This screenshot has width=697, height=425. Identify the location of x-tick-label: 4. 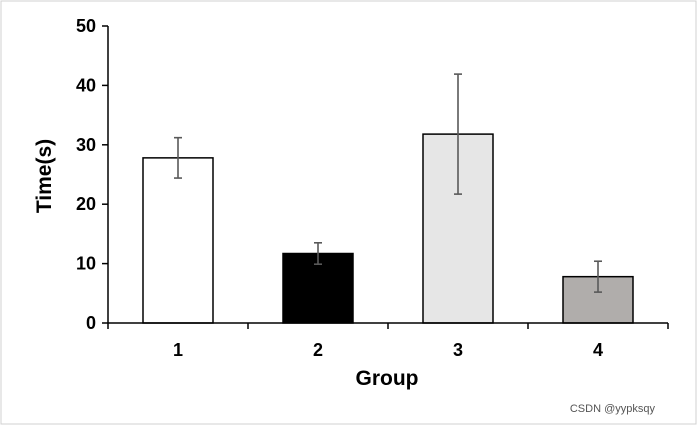
(598, 350).